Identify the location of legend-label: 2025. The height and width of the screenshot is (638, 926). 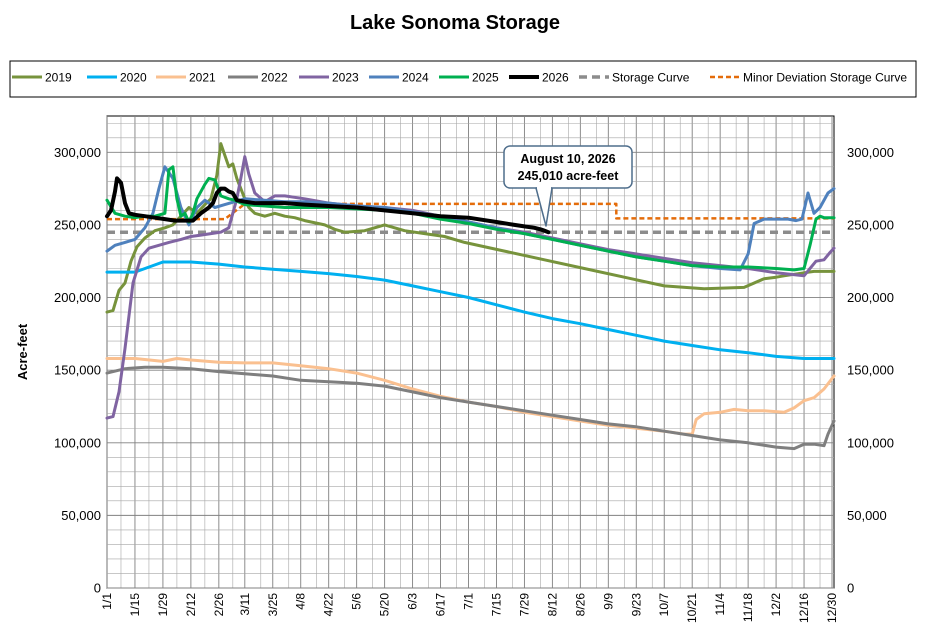
(485, 78).